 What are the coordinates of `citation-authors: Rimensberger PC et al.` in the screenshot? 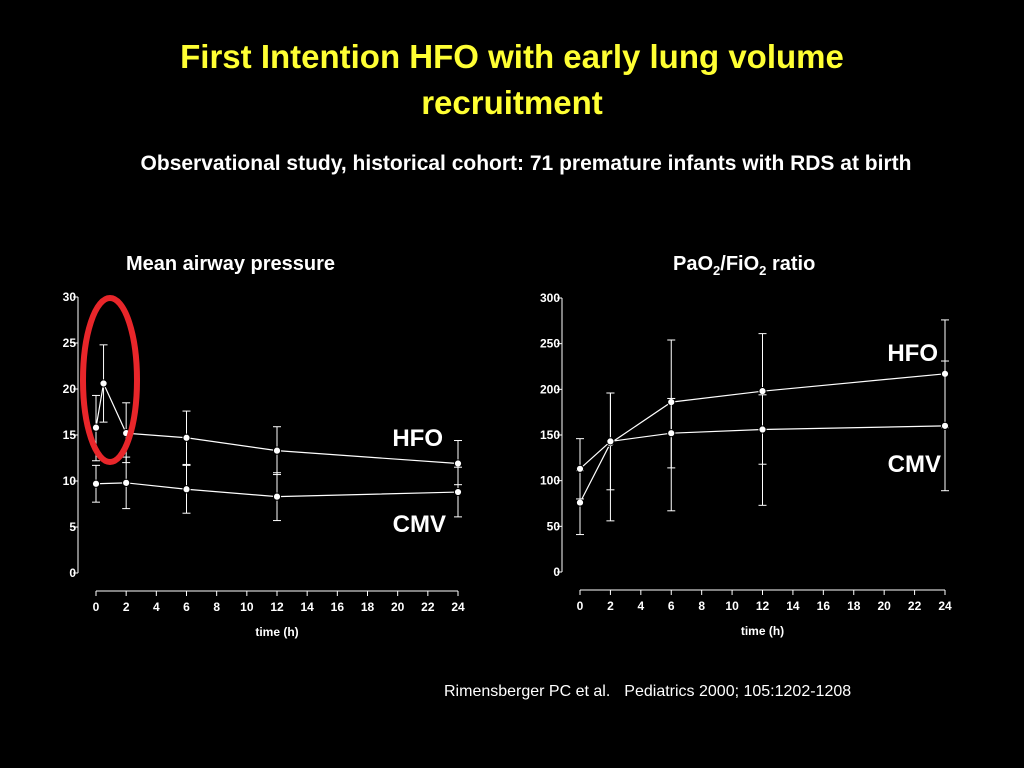 It's located at (527, 691).